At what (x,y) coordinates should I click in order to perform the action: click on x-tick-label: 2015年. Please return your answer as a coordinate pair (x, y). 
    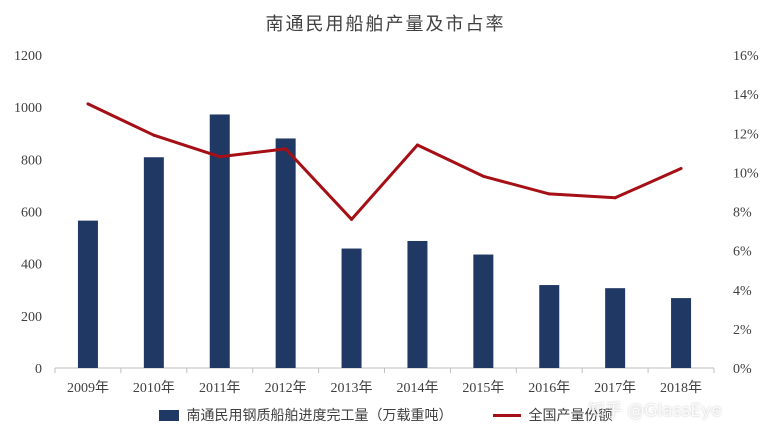
    Looking at the image, I should click on (483, 388).